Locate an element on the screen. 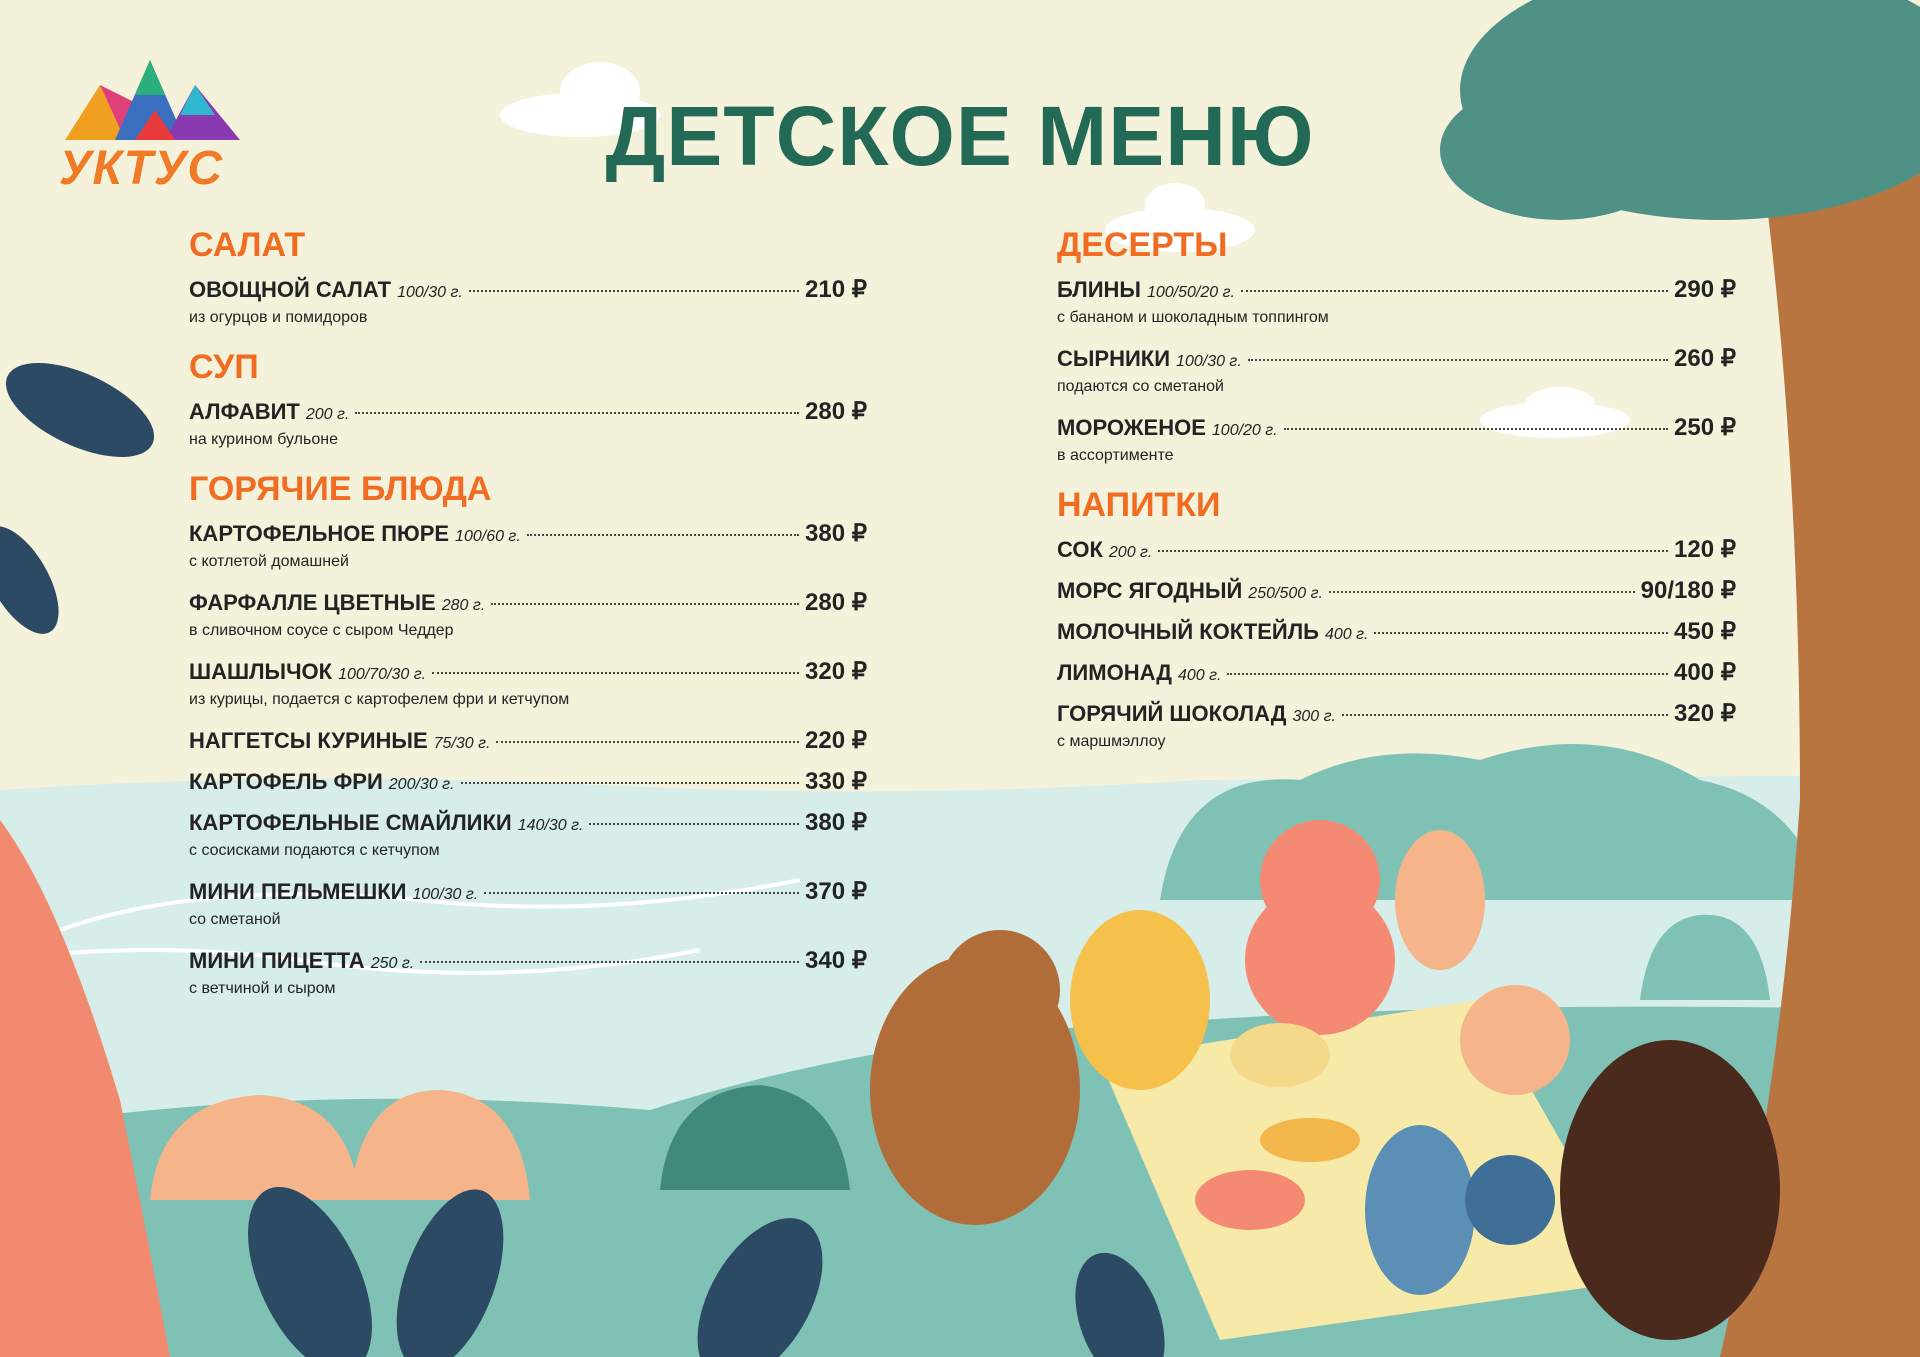 The image size is (1920, 1357). menu-item-row: СЫРНИКИ 100/30 г. 260 ₽ is located at coordinates (1396, 359).